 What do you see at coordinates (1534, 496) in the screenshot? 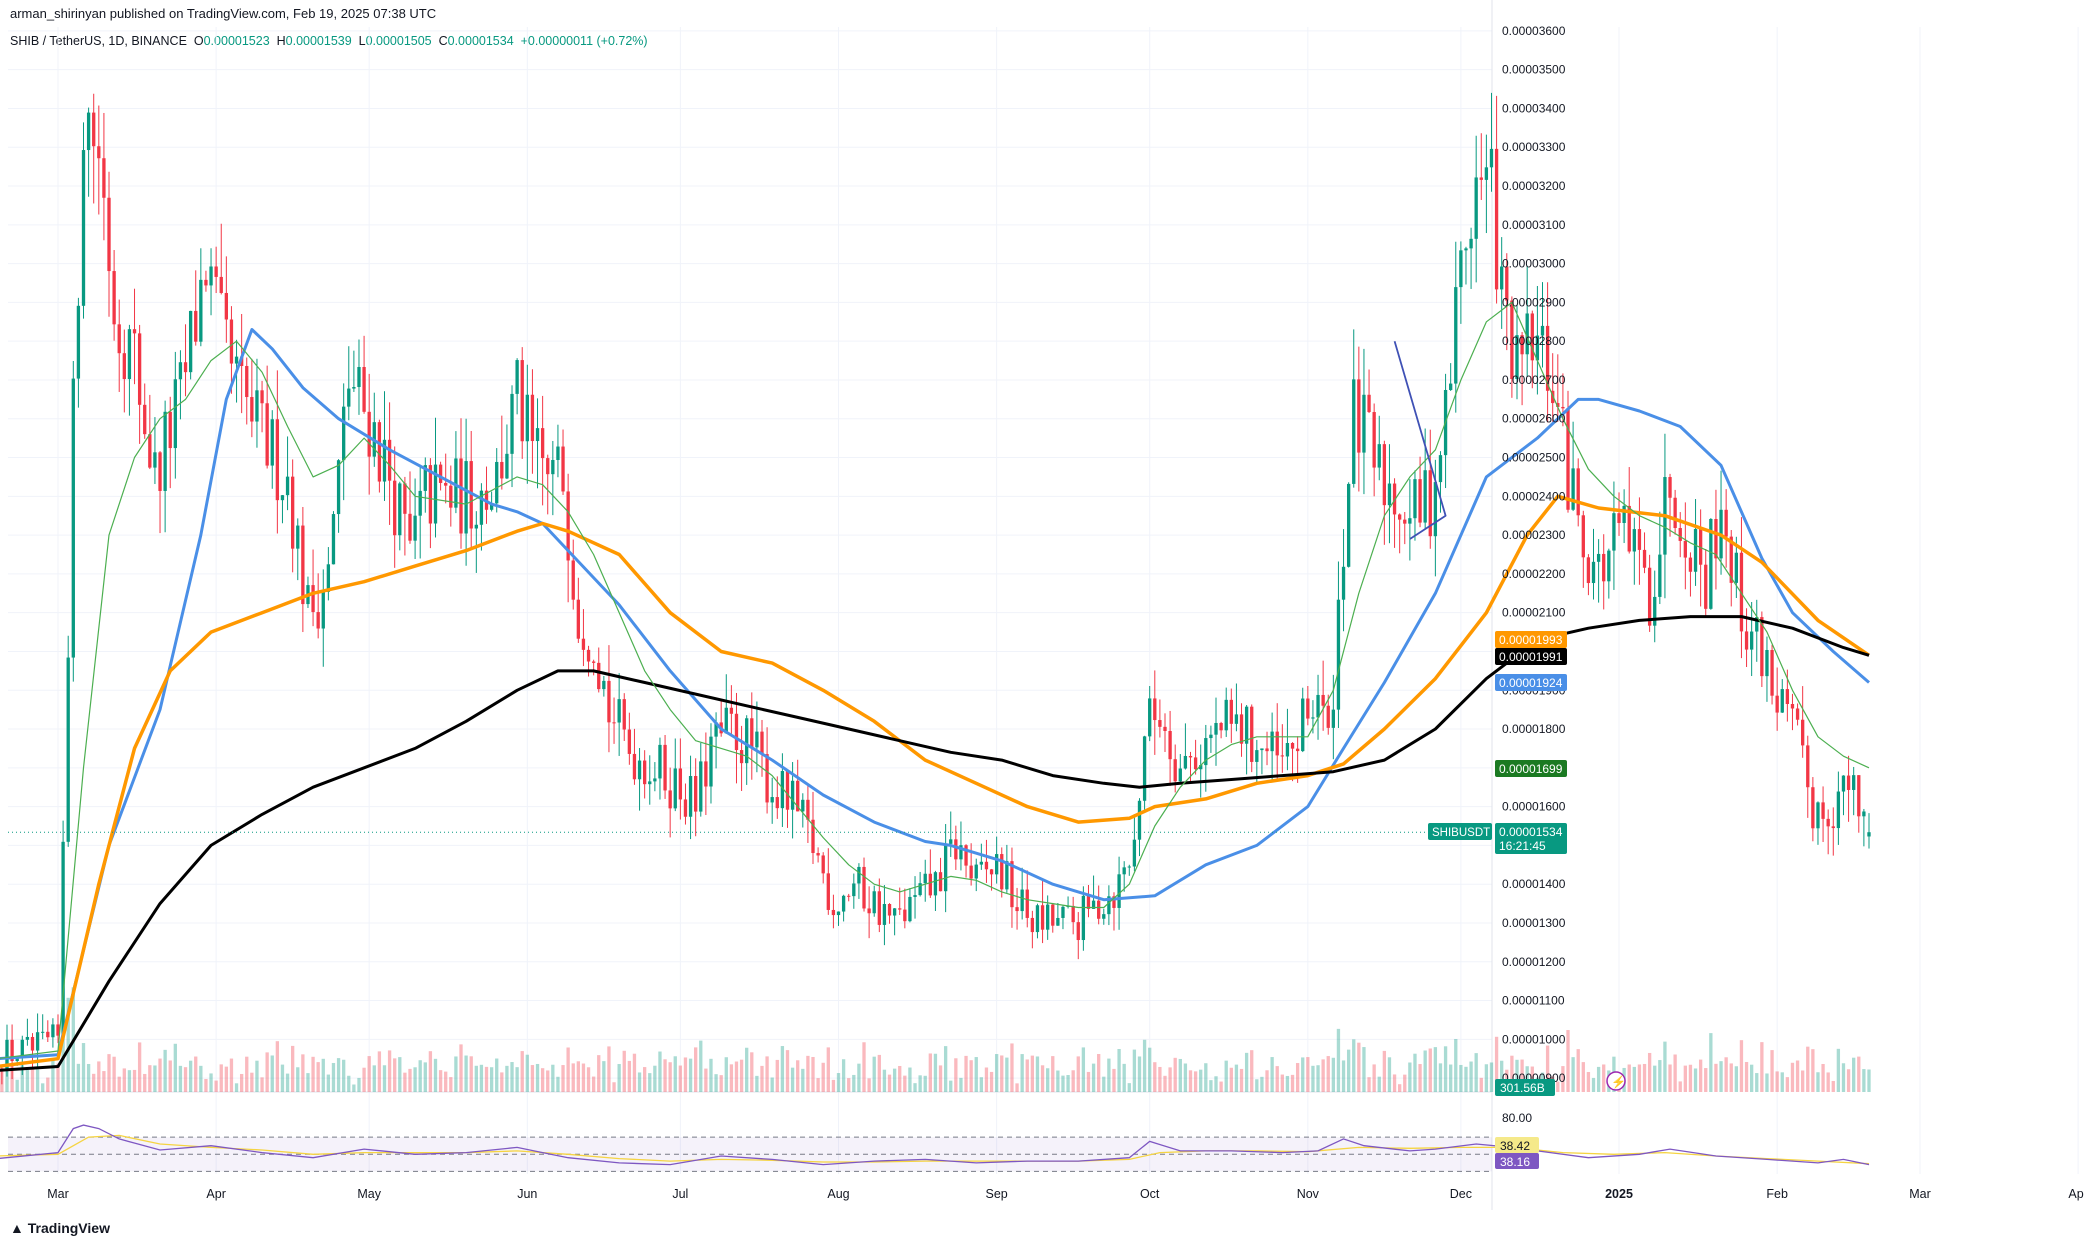
I see `price-tick-label: 0.00002400` at bounding box center [1534, 496].